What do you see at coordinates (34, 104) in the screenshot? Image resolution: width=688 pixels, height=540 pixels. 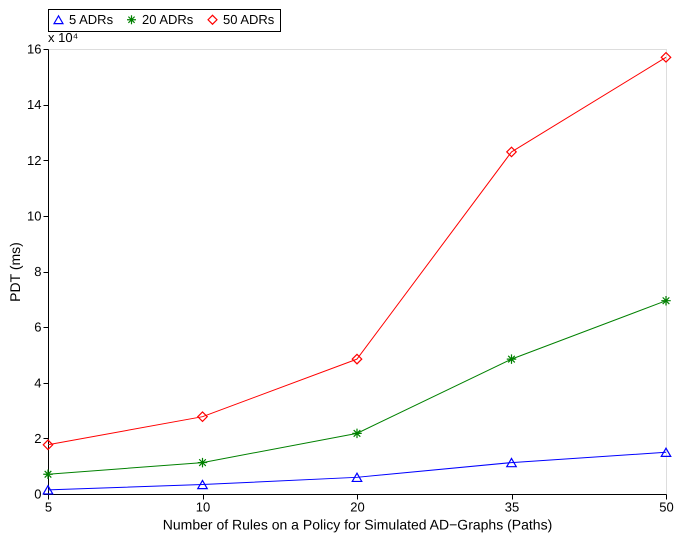 I see `y-tick-label: 14` at bounding box center [34, 104].